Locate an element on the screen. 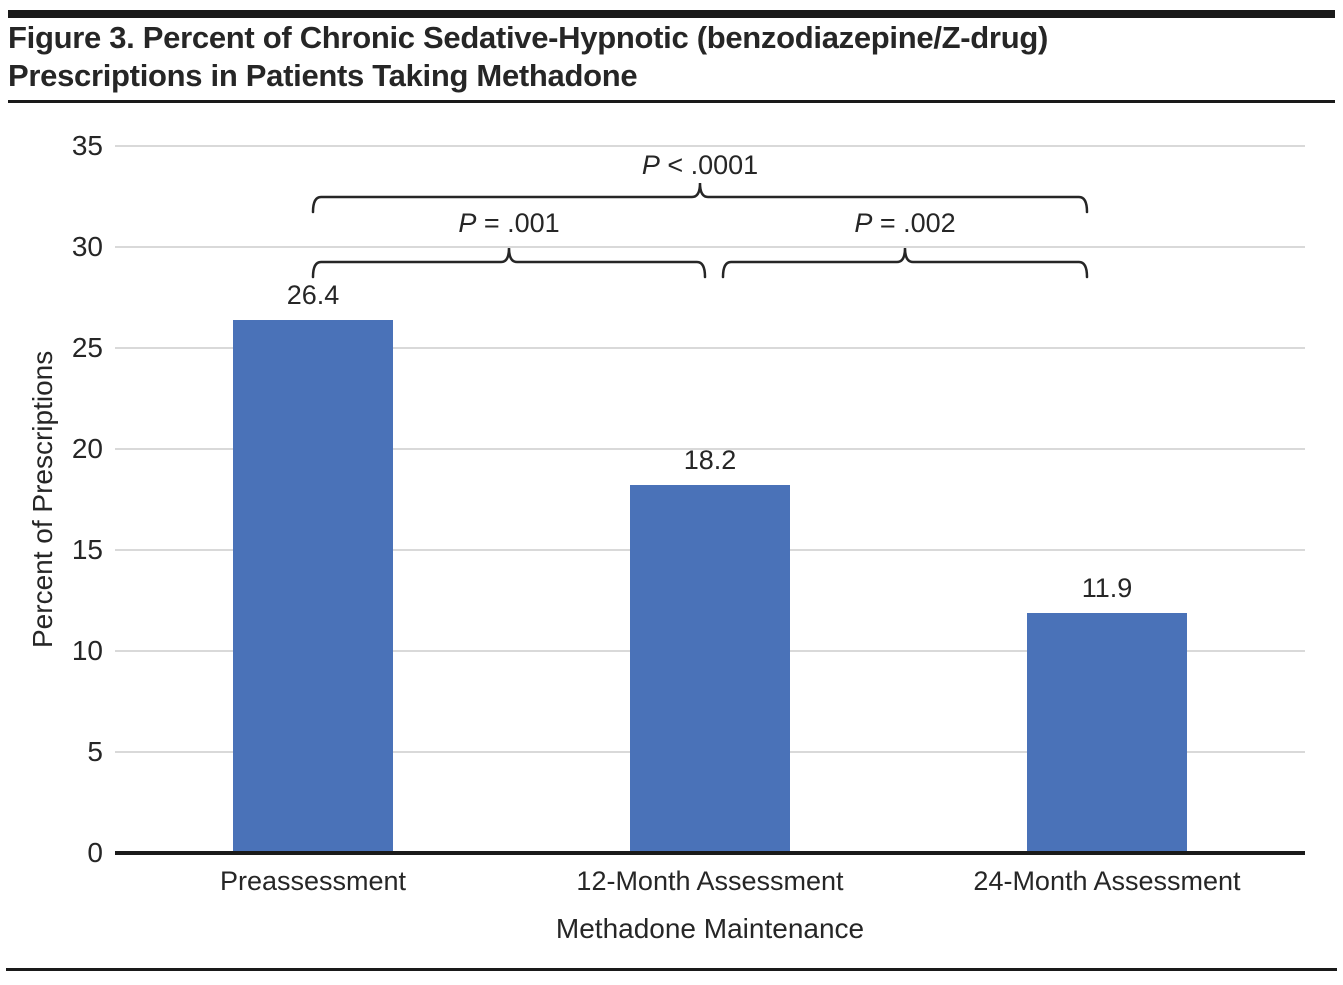 The image size is (1343, 985). y-tick-20: 20 is located at coordinates (87, 448).